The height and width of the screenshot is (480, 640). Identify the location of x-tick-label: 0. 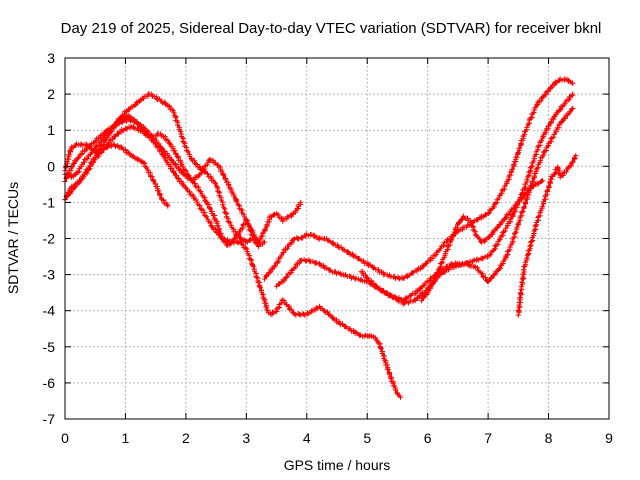
(65, 438).